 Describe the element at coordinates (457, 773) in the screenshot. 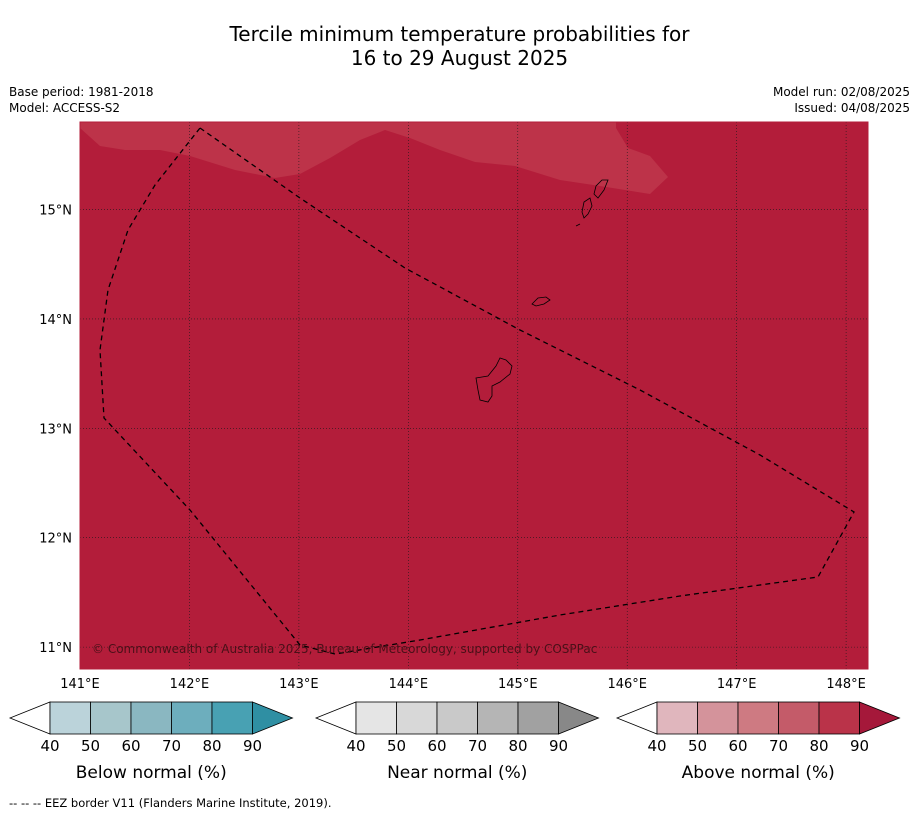

I see `legend-title: Near normal (%)` at that location.